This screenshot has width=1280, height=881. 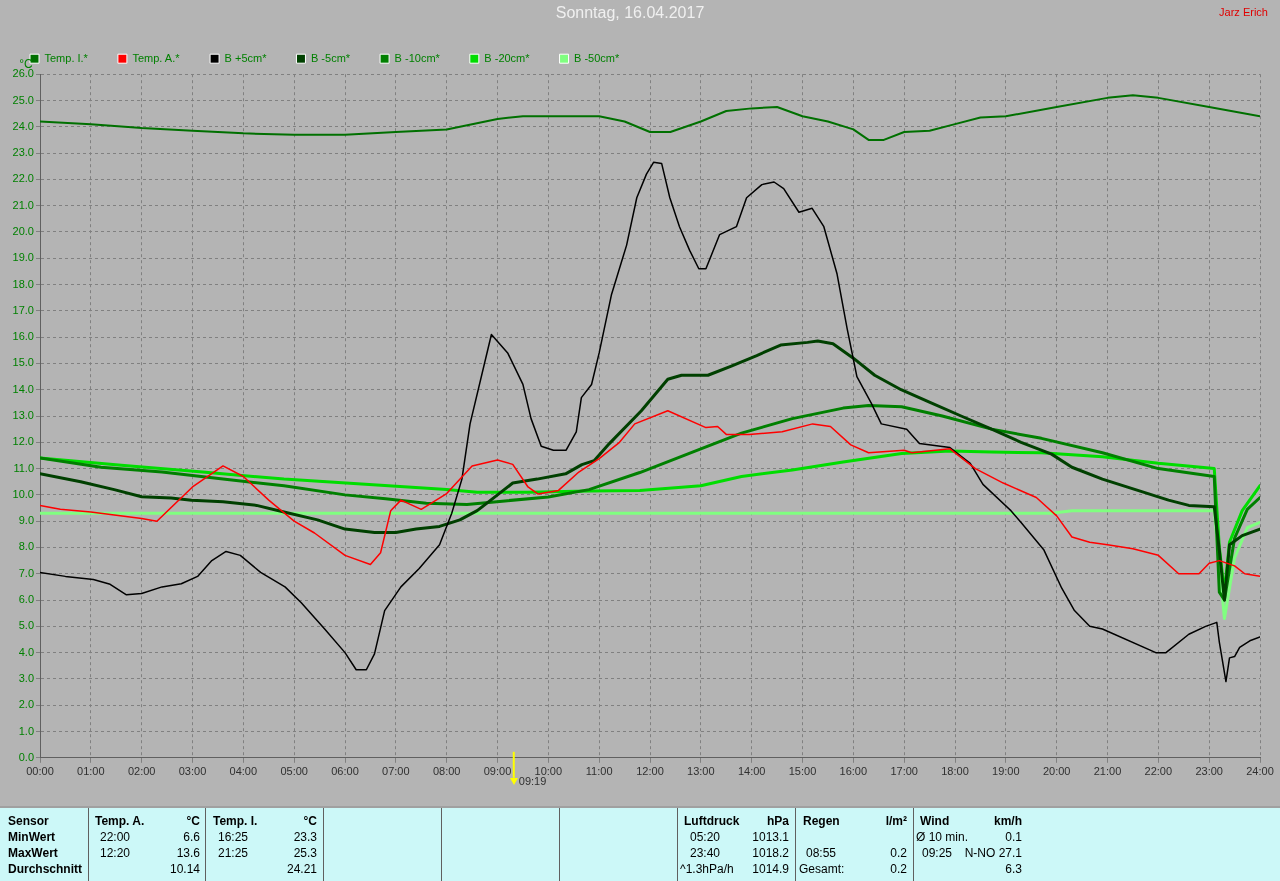 What do you see at coordinates (1243, 12) in the screenshot?
I see `text: Jarz Erich` at bounding box center [1243, 12].